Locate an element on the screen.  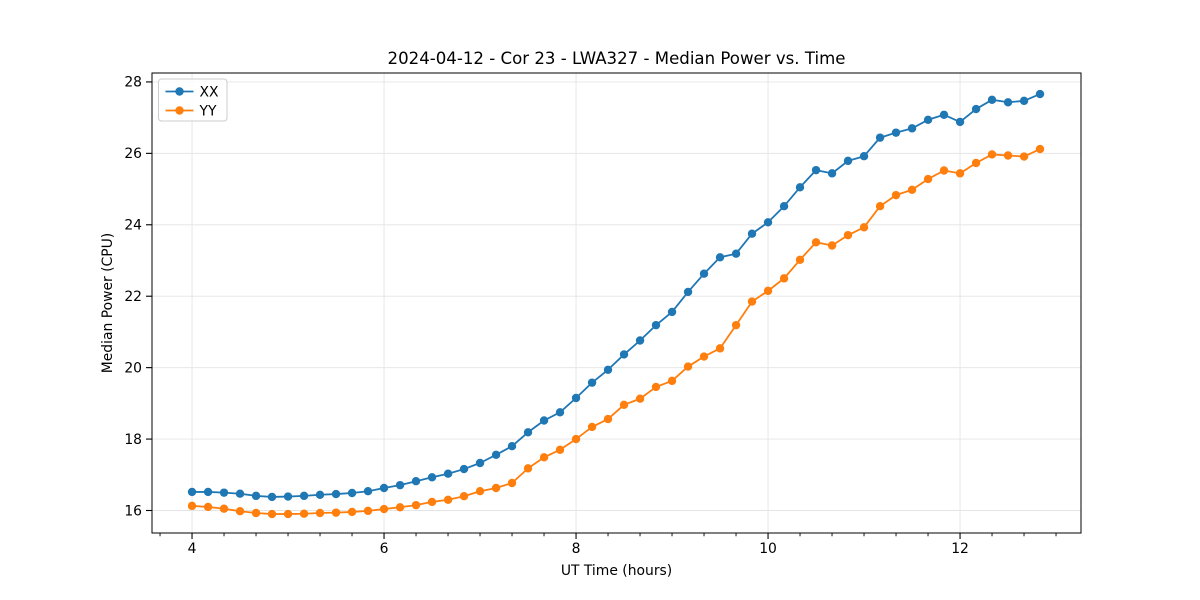
x-tick-label: 12 is located at coordinates (960, 549).